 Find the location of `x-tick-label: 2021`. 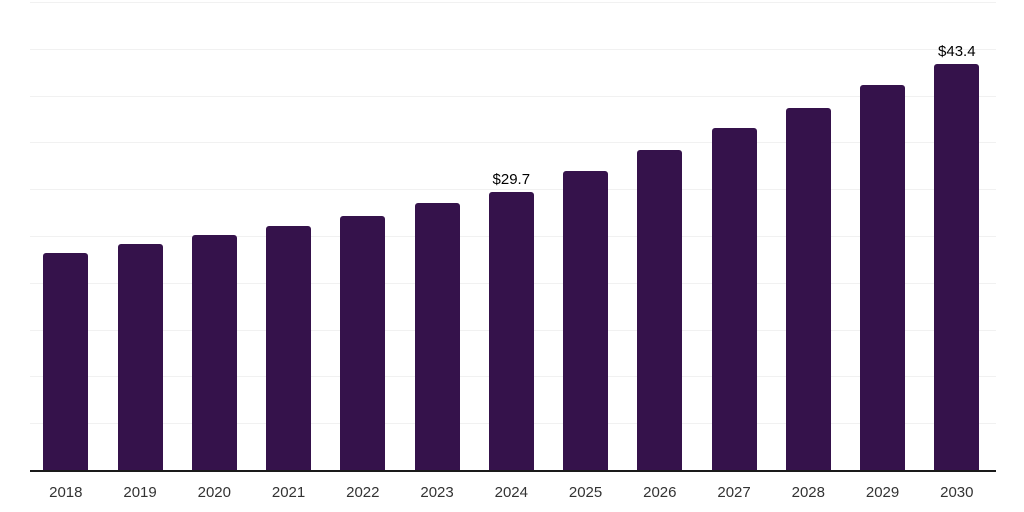

x-tick-label: 2021 is located at coordinates (288, 492).